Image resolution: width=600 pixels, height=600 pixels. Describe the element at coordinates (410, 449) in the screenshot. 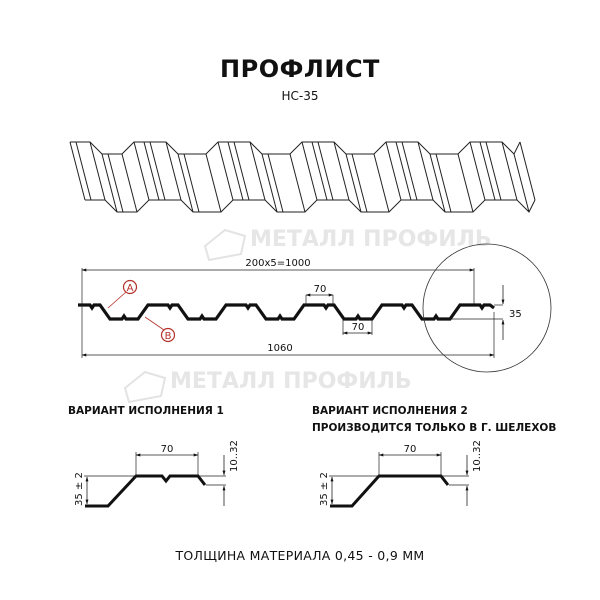

I see `v2-dim-width: 70` at that location.